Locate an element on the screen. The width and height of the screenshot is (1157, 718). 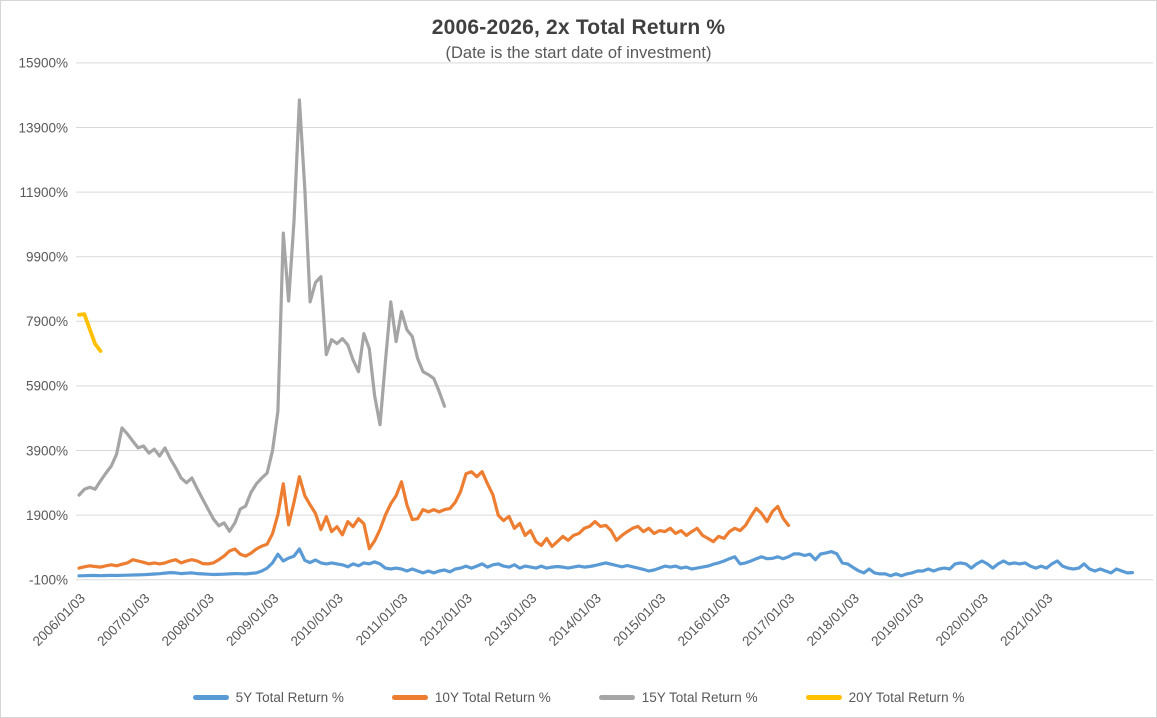
x-axis-label: 2017/01/03 is located at coordinates (768, 620).